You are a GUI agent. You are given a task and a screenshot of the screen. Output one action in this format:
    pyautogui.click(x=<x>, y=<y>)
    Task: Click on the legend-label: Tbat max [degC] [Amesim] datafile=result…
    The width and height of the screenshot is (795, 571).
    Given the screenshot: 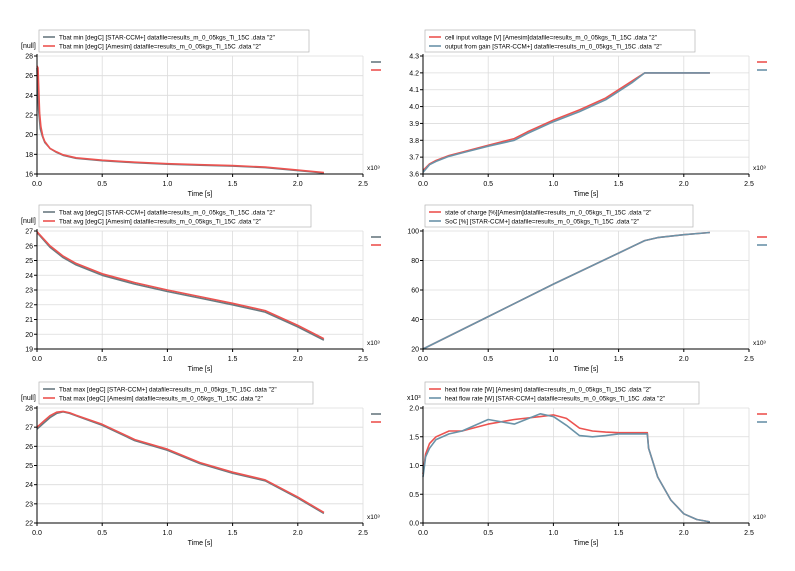 What is the action you would take?
    pyautogui.click(x=161, y=399)
    